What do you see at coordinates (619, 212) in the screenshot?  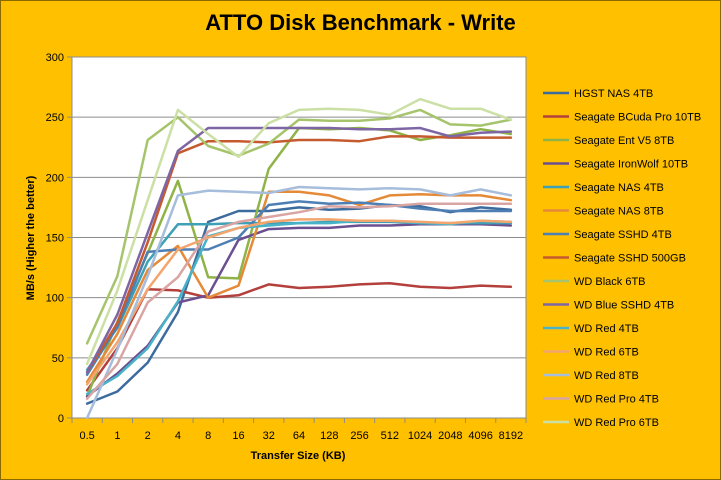 I see `legend-label: Seagate NAS 8TB` at bounding box center [619, 212].